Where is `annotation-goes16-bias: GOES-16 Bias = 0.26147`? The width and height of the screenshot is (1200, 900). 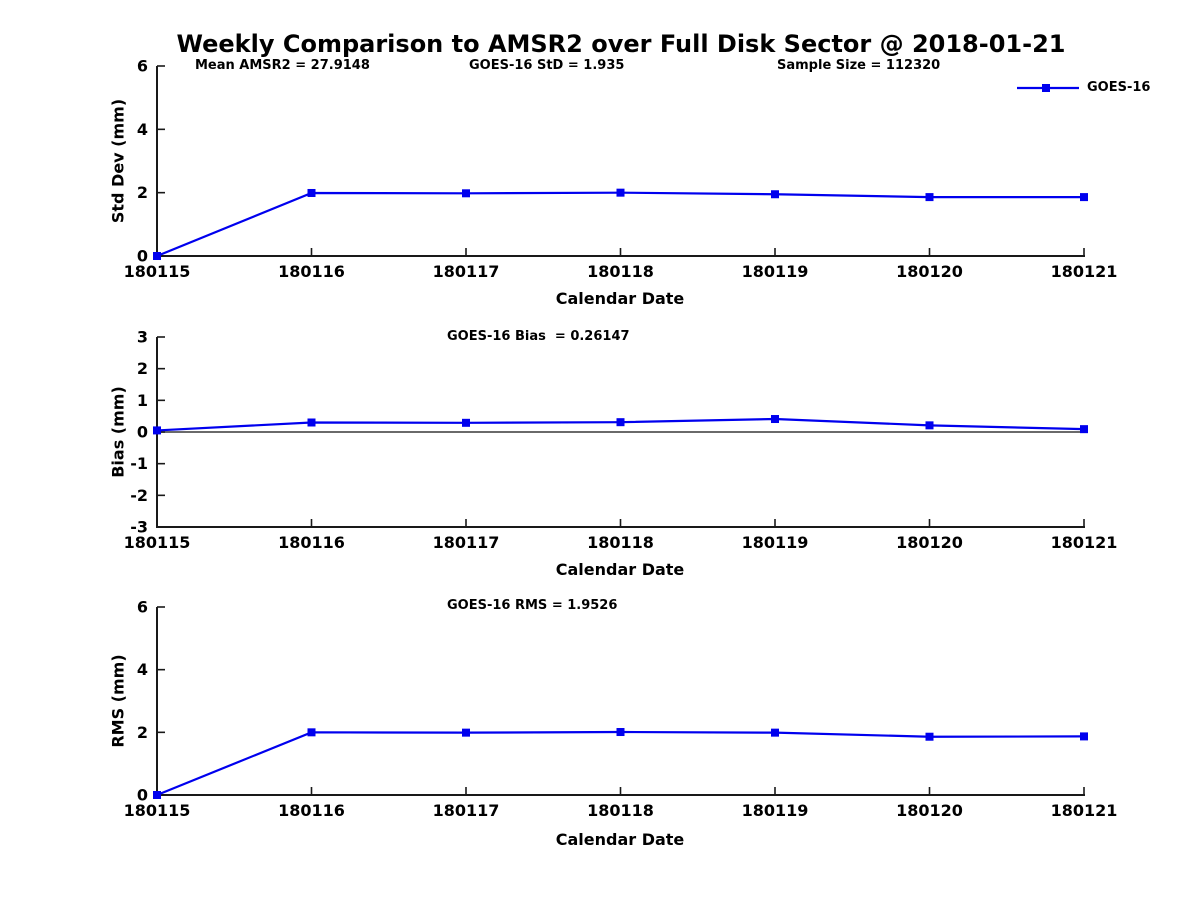
annotation-goes16-bias: GOES-16 Bias = 0.26147 is located at coordinates (538, 336).